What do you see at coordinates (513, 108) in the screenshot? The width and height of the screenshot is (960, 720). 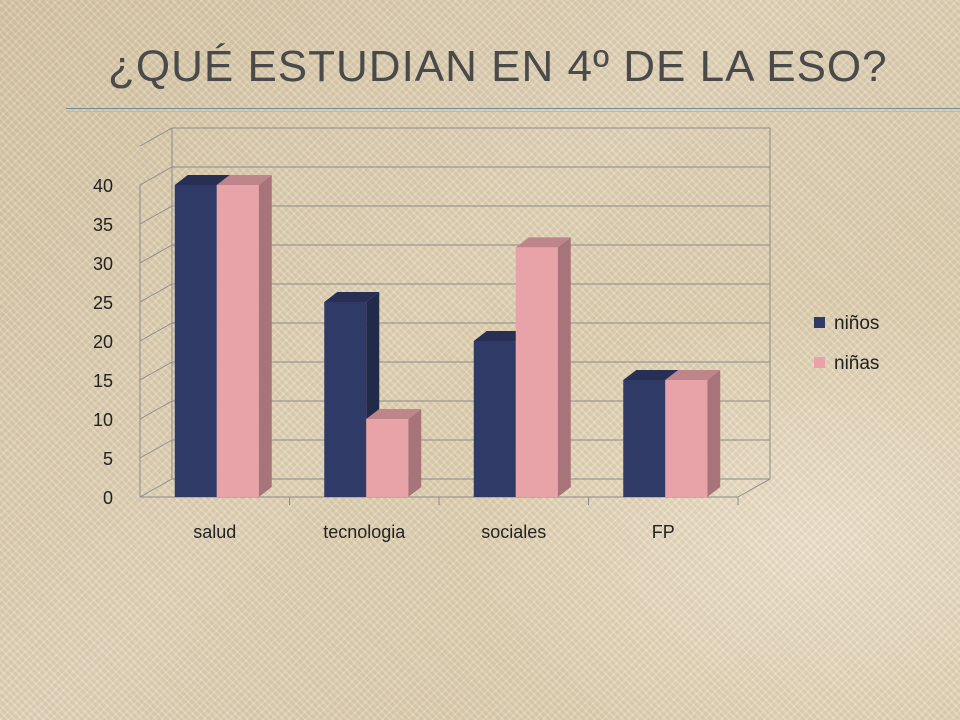 I see `title-underline` at bounding box center [513, 108].